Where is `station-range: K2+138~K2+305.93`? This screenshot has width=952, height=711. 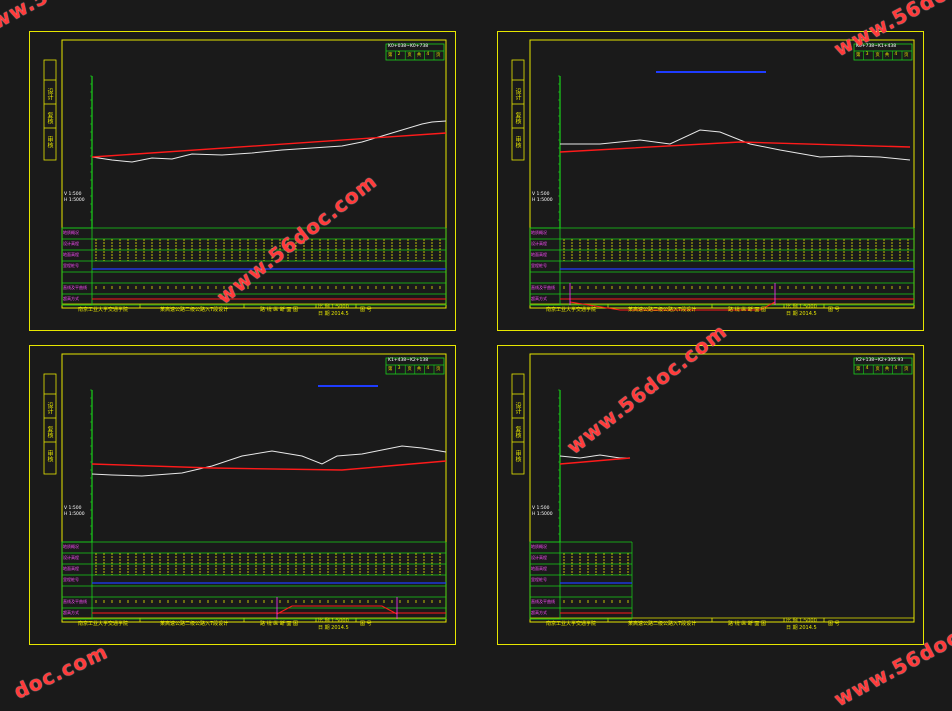 station-range: K2+138~K2+305.93 is located at coordinates (880, 360).